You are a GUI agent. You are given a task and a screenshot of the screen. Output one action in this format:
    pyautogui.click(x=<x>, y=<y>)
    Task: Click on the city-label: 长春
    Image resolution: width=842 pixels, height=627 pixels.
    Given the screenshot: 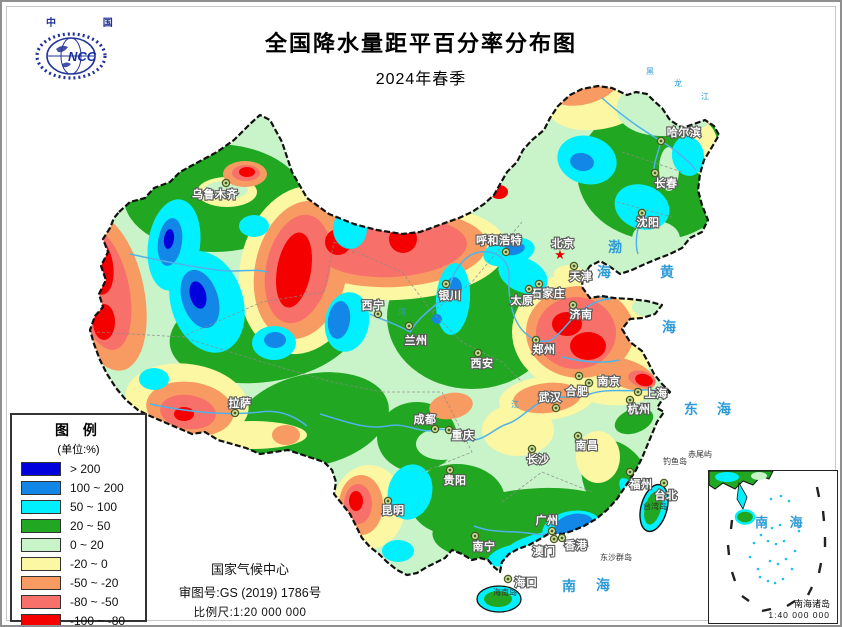 What is the action you would take?
    pyautogui.click(x=666, y=183)
    